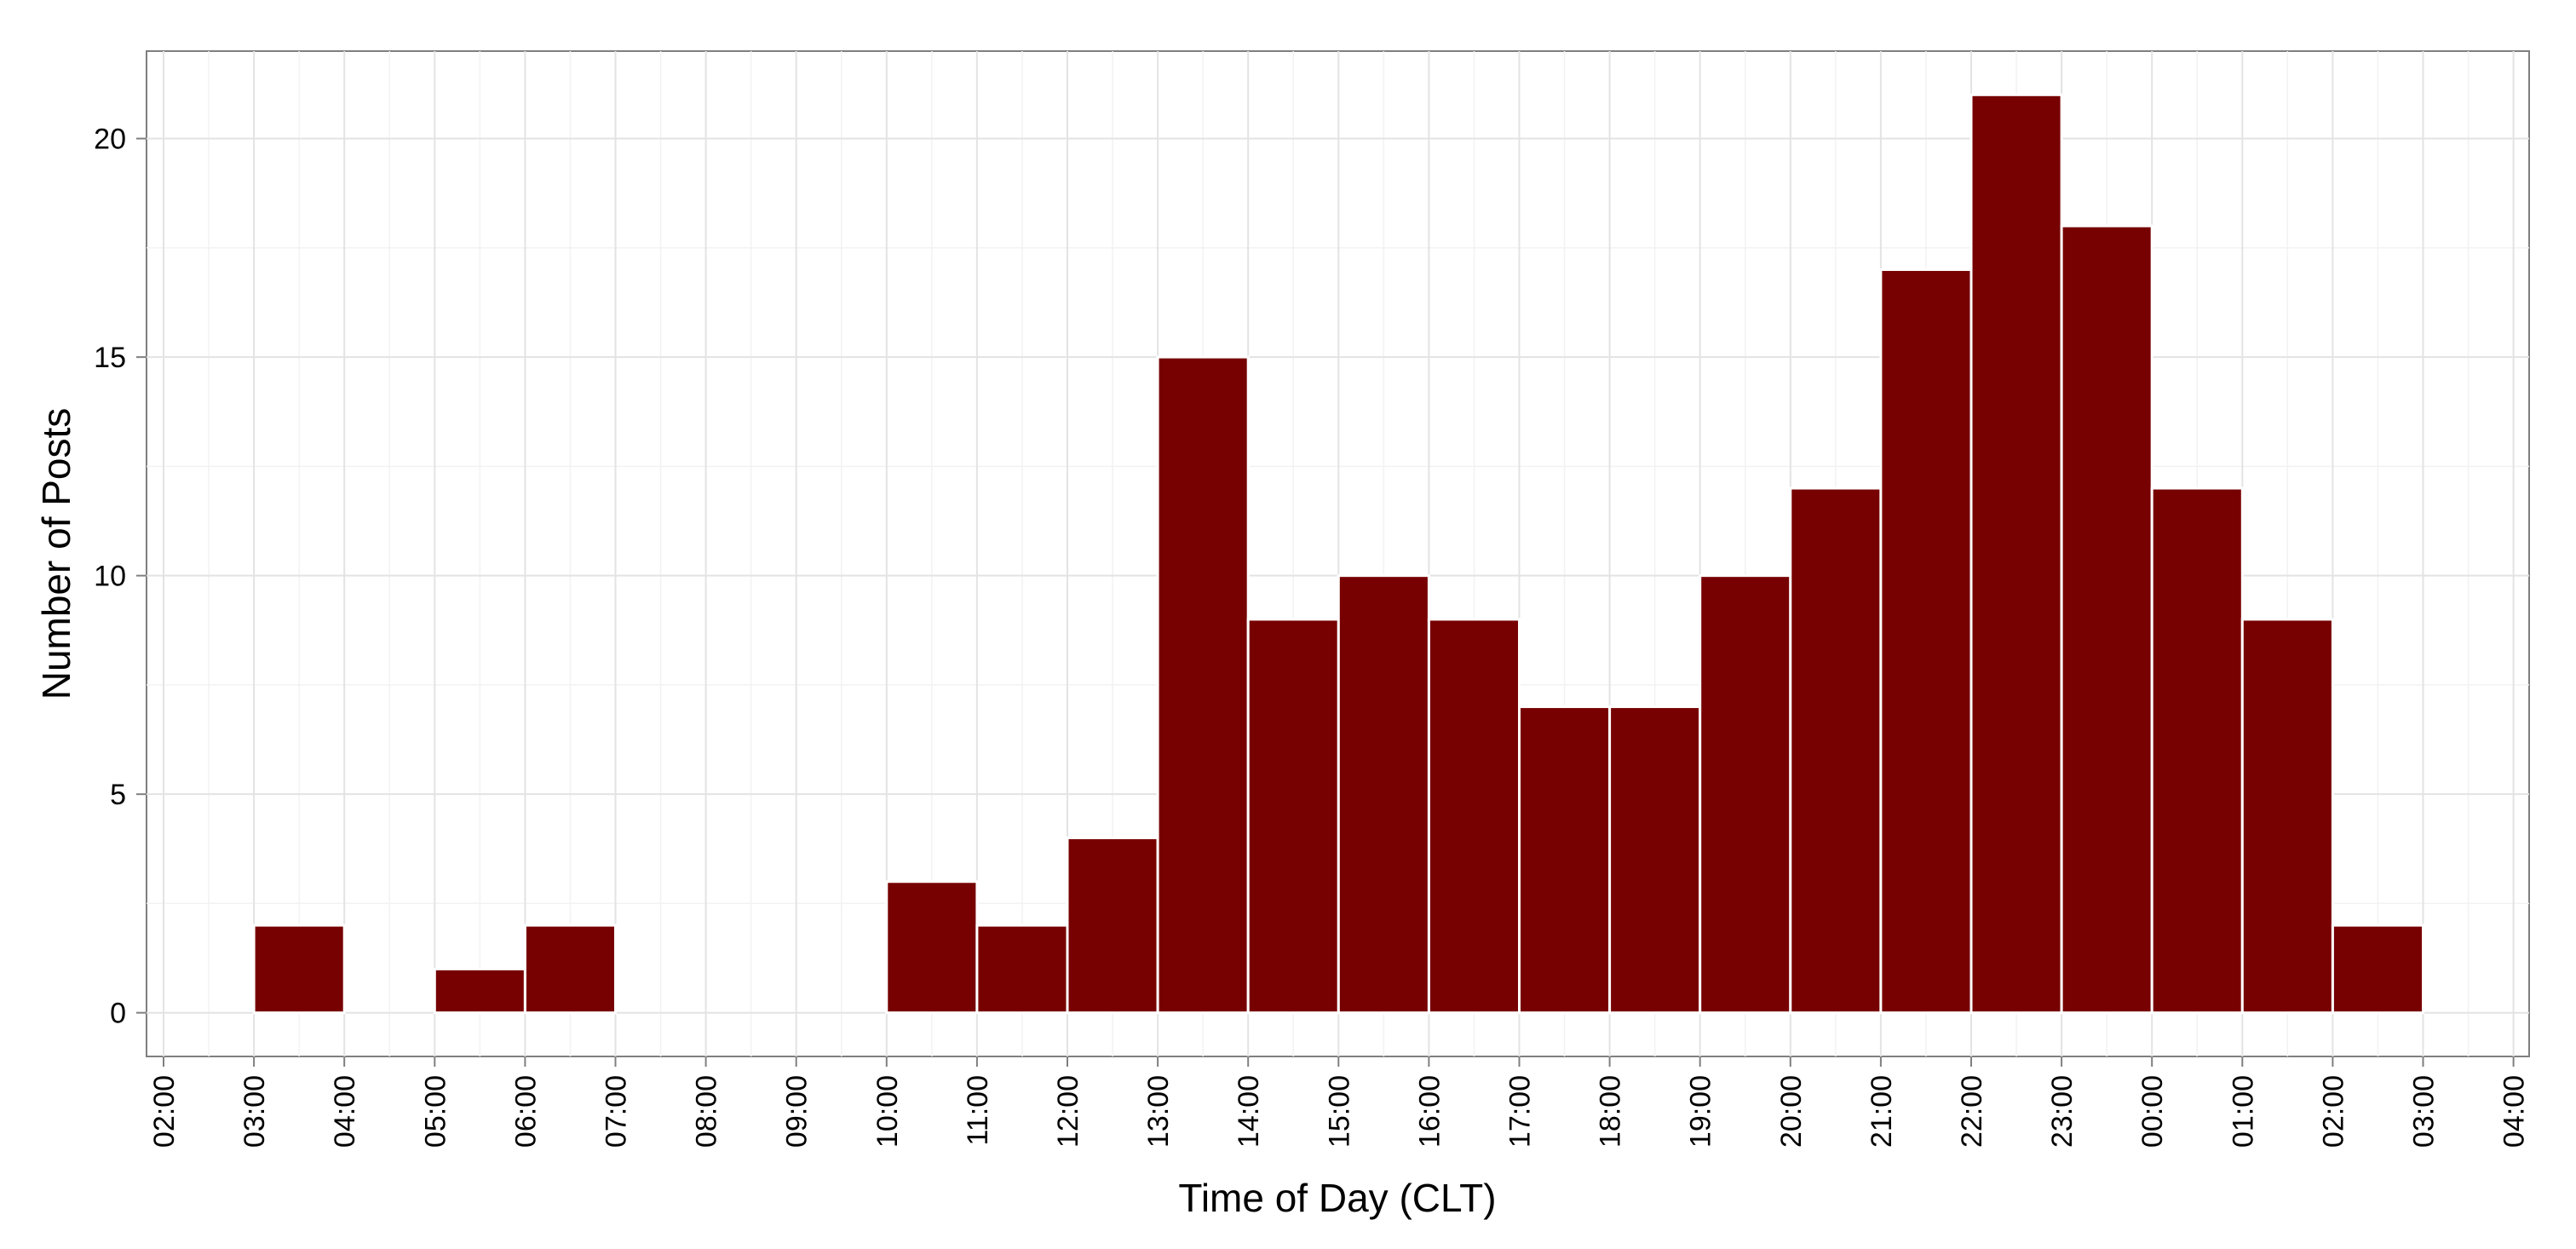 The image size is (2576, 1249). What do you see at coordinates (1068, 1111) in the screenshot?
I see `x-tick-label: 12:00` at bounding box center [1068, 1111].